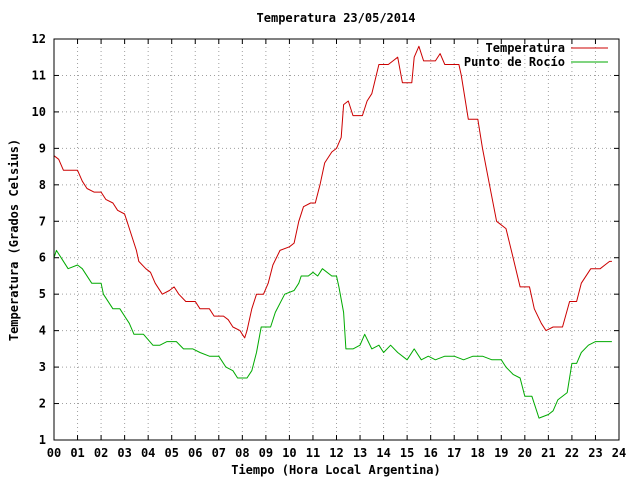 The height and width of the screenshot is (480, 640). I want to click on y-tick-label: 11, so click(39, 75).